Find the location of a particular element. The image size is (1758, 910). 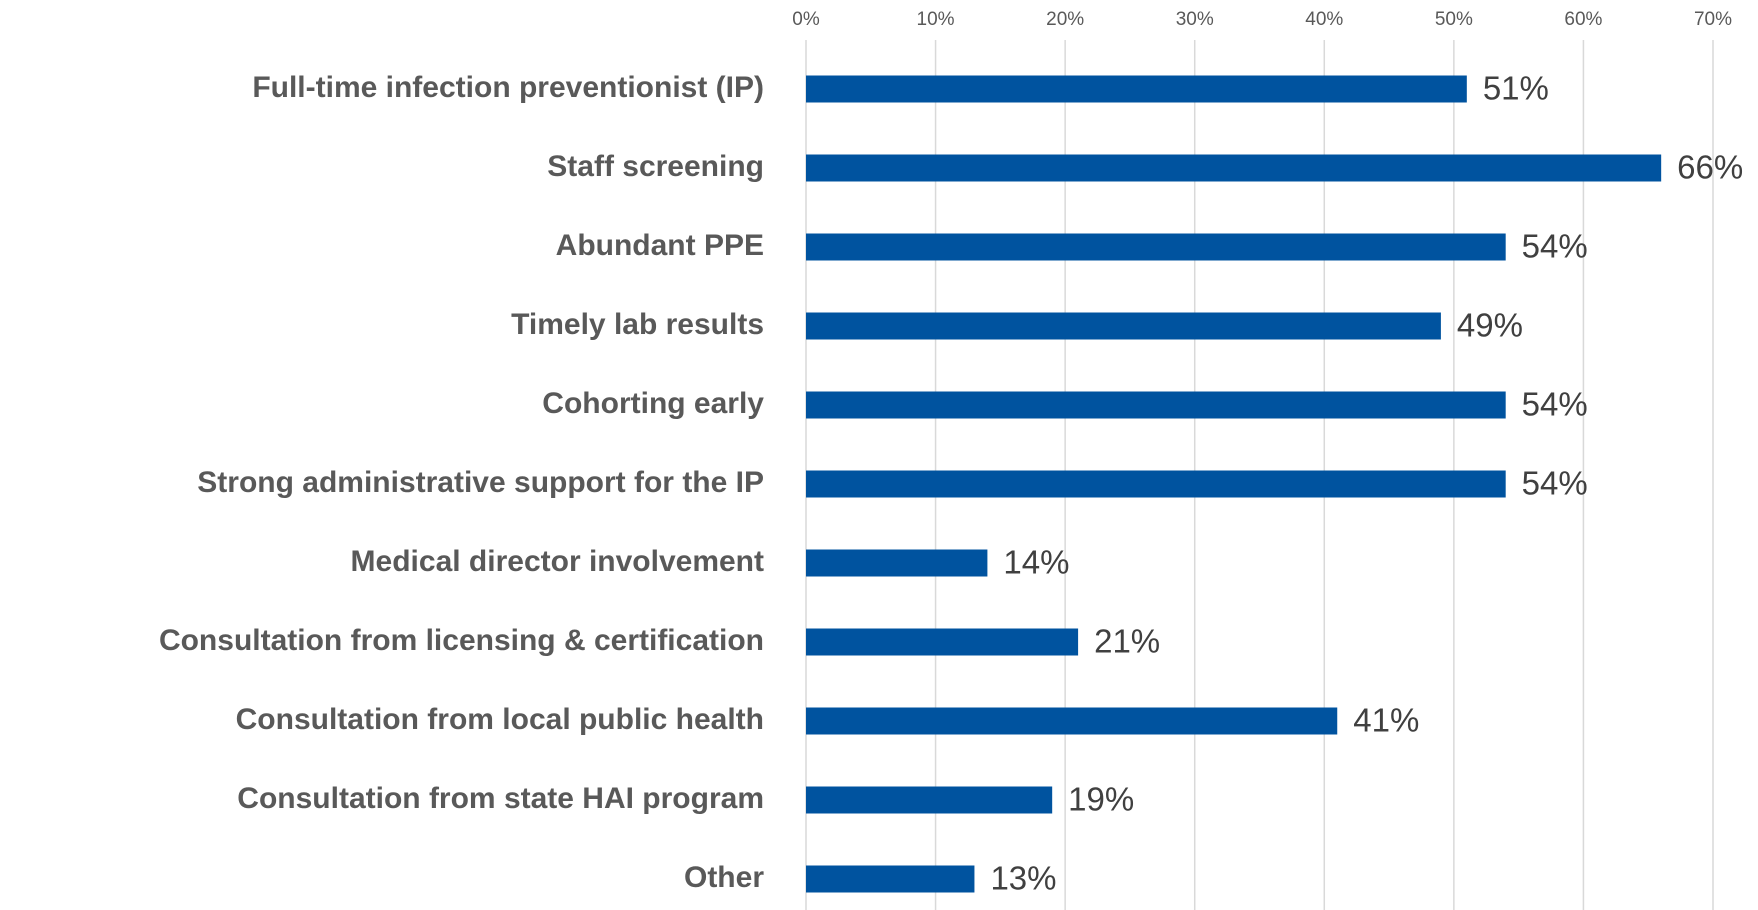

value-label: 13% is located at coordinates (1023, 878).